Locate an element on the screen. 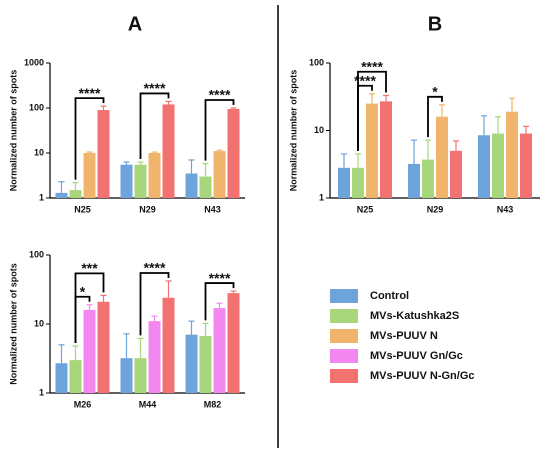  panel-label: B is located at coordinates (435, 24).